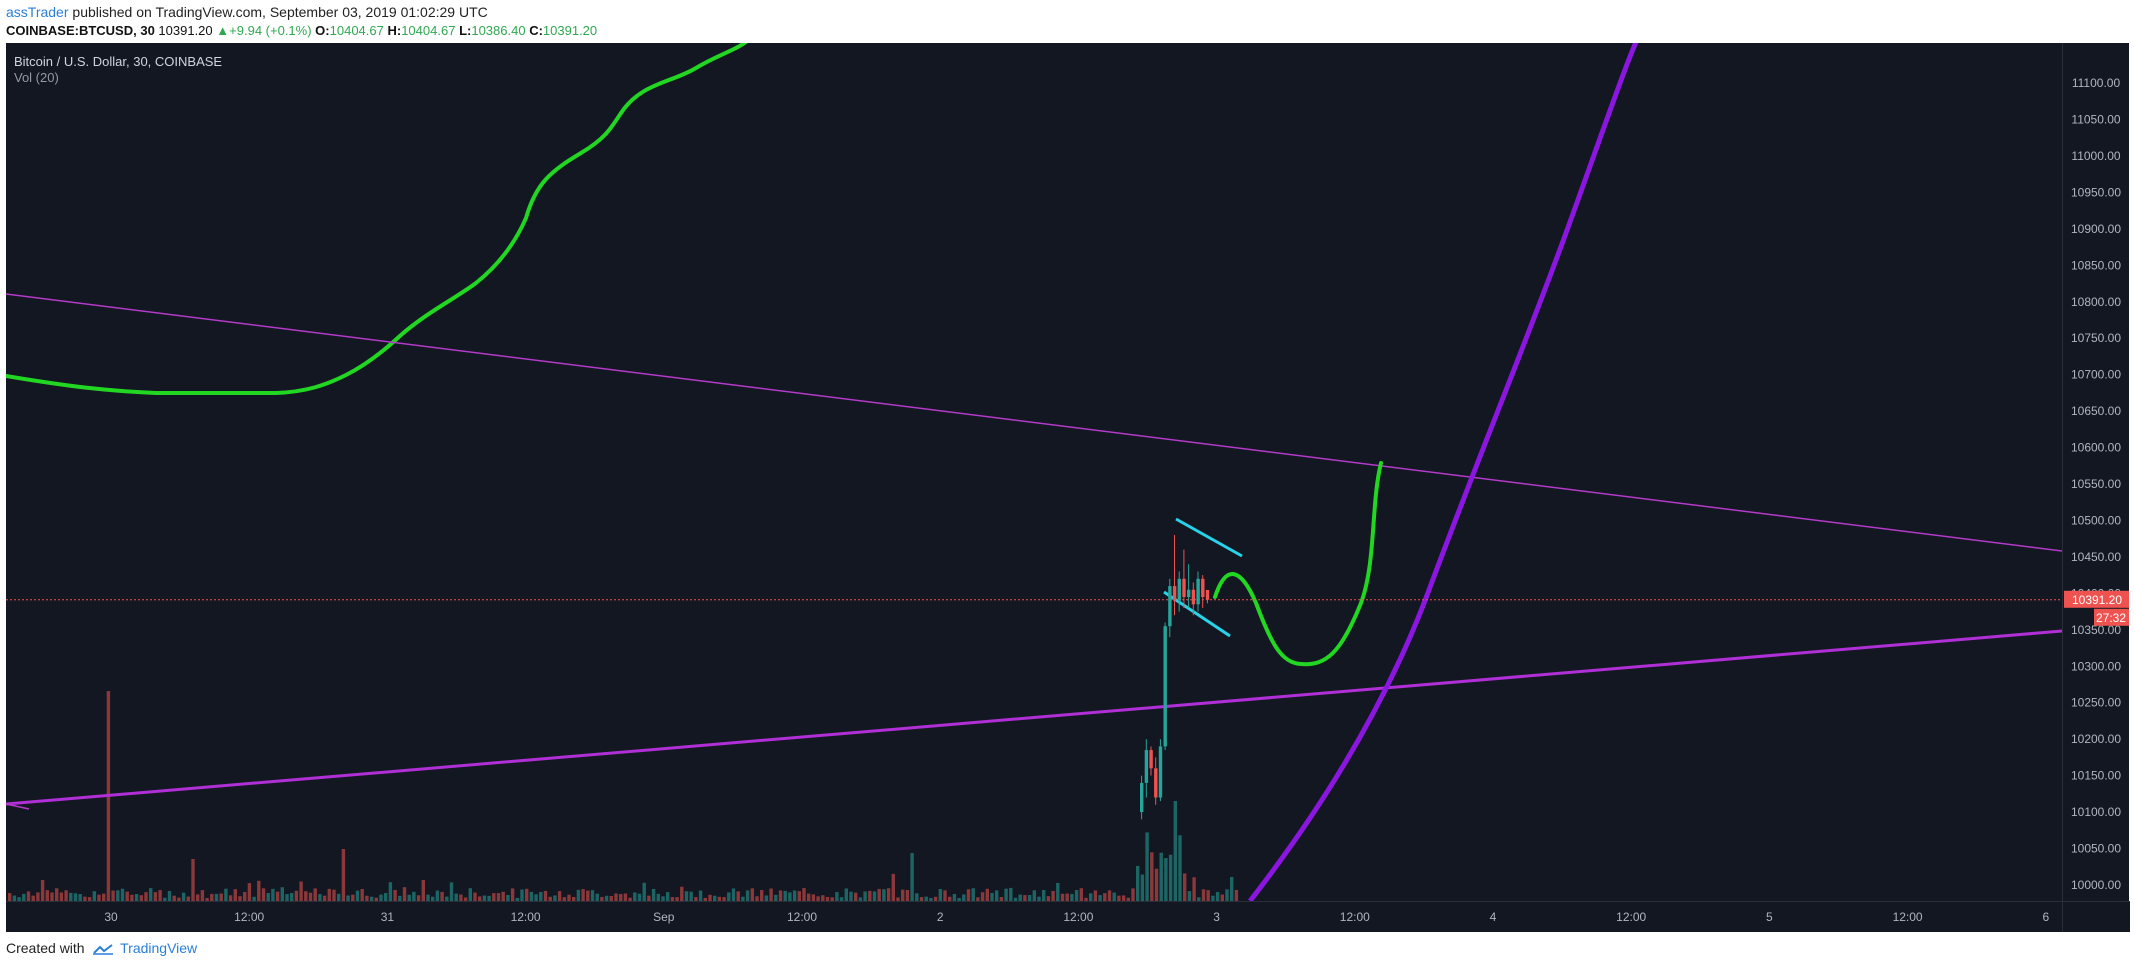 This screenshot has width=2134, height=968. Describe the element at coordinates (394, 30) in the screenshot. I see `high-label: H:` at that location.